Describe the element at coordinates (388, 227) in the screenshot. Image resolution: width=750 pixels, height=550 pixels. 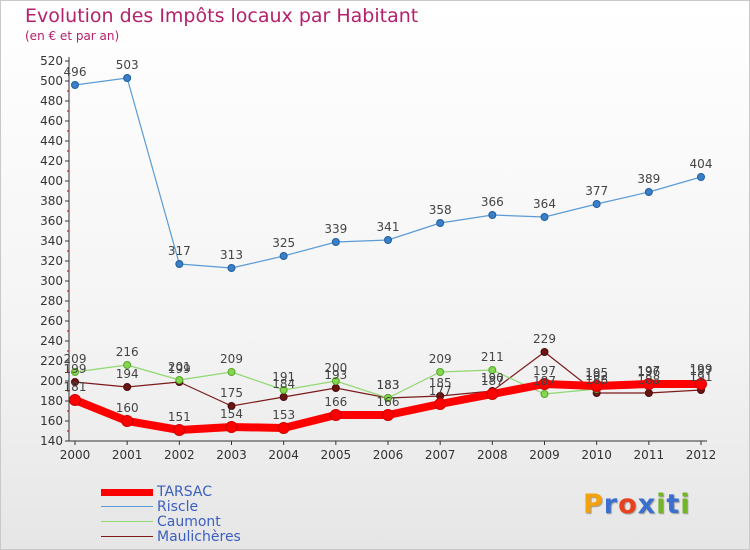
I see `data-label: 341` at that location.